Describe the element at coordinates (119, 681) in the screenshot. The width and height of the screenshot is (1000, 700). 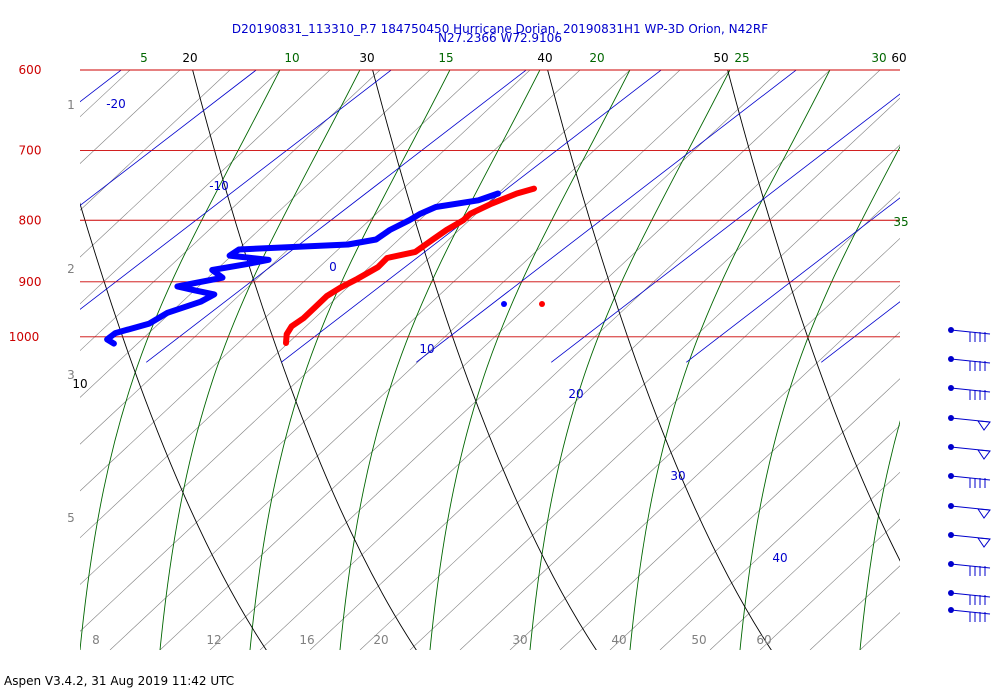
I see `footer-text: Aspen V3.4.2, 31 Aug 2019 11:42 UTC` at that location.